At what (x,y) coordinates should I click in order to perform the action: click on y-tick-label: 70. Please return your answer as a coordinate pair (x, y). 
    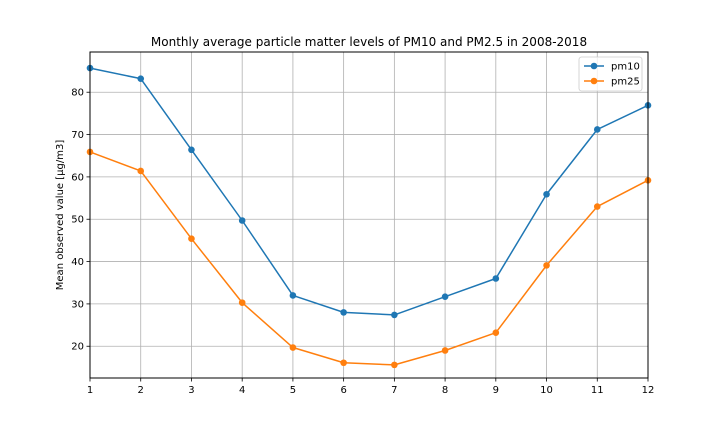
    Looking at the image, I should click on (77, 135).